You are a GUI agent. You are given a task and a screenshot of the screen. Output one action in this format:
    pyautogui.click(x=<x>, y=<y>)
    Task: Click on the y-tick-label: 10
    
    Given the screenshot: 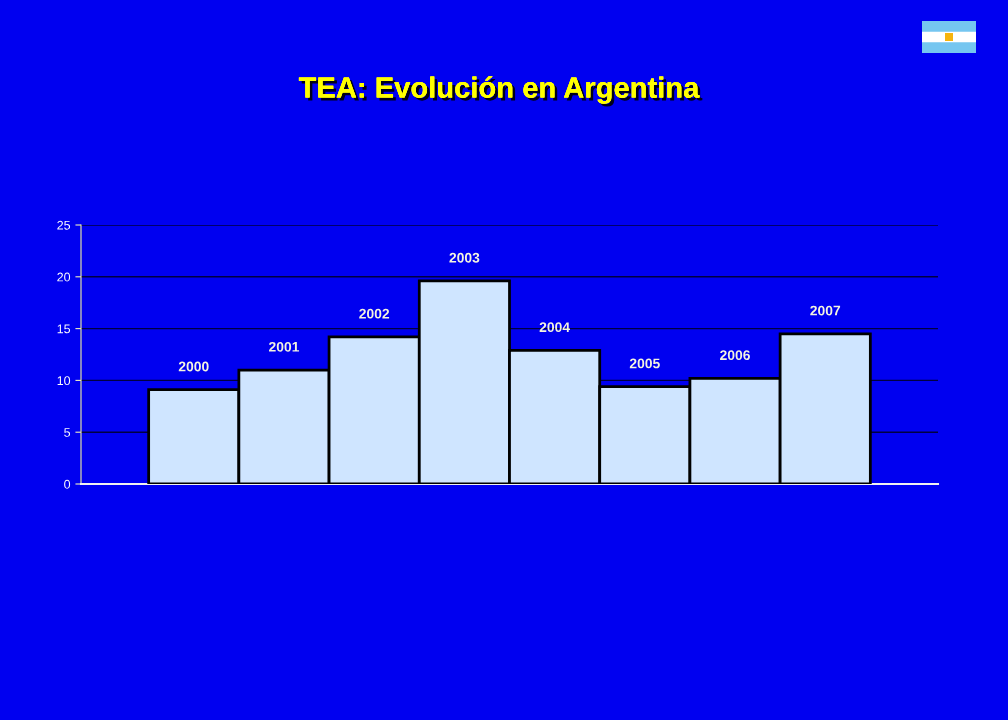 What is the action you would take?
    pyautogui.click(x=64, y=381)
    